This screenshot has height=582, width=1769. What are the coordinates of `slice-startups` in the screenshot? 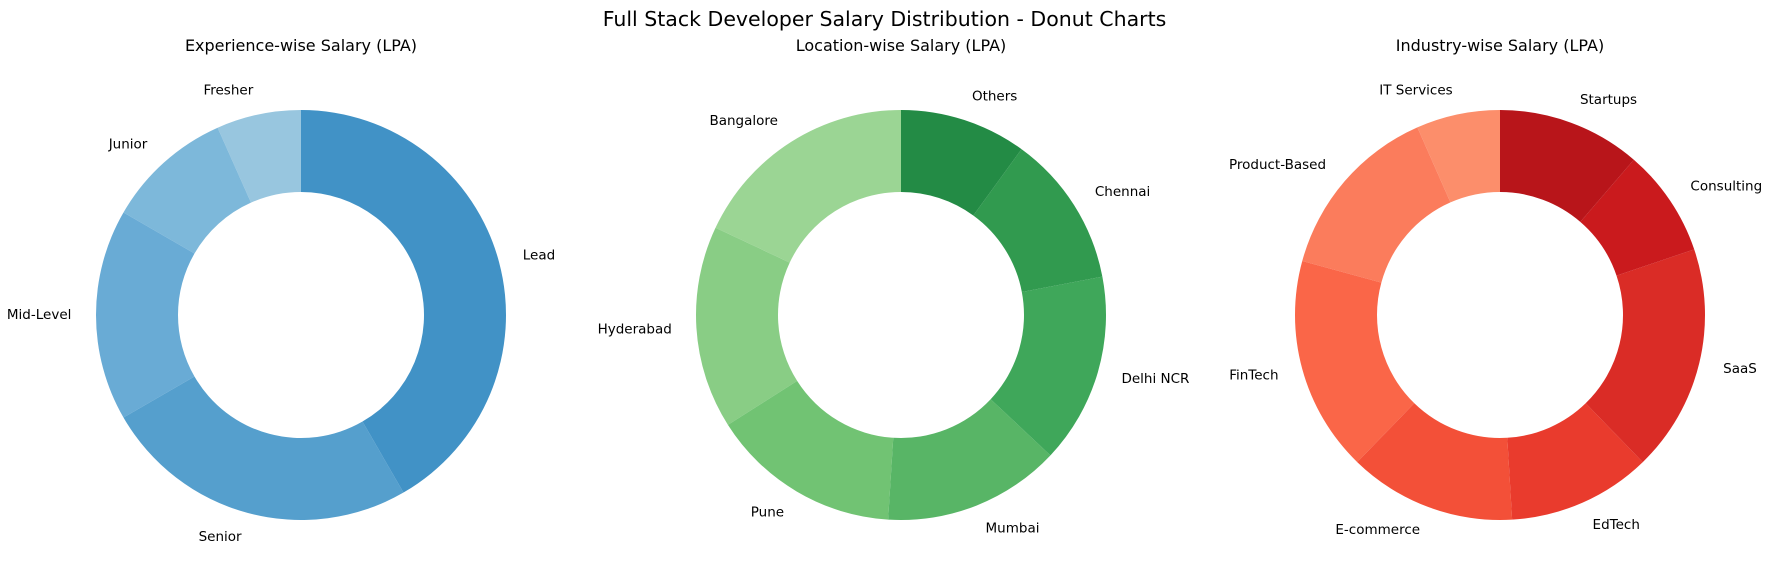 It's located at (1567, 166).